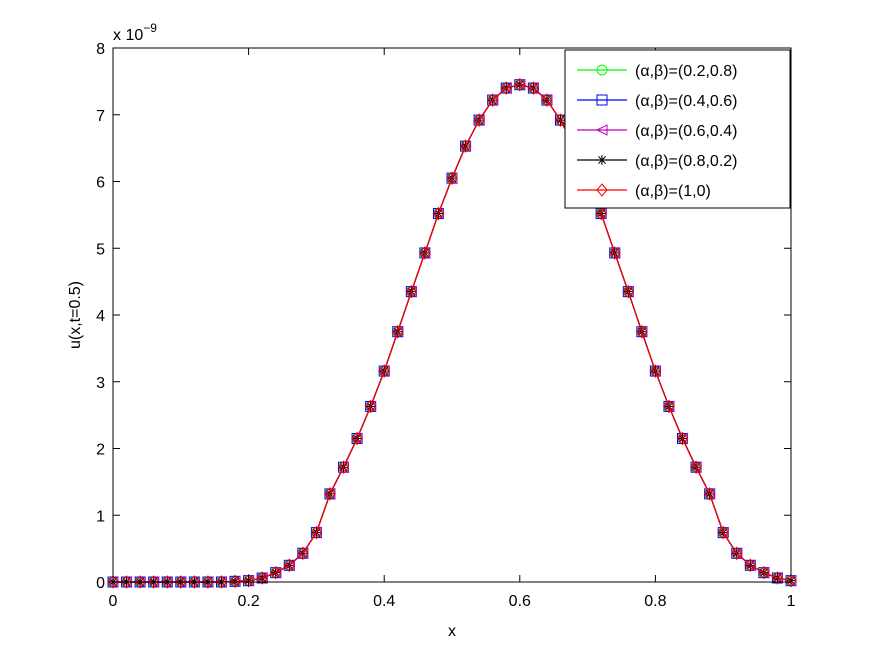 The width and height of the screenshot is (872, 661). What do you see at coordinates (135, 32) in the screenshot?
I see `y-axis-exponent: x 10−9` at bounding box center [135, 32].